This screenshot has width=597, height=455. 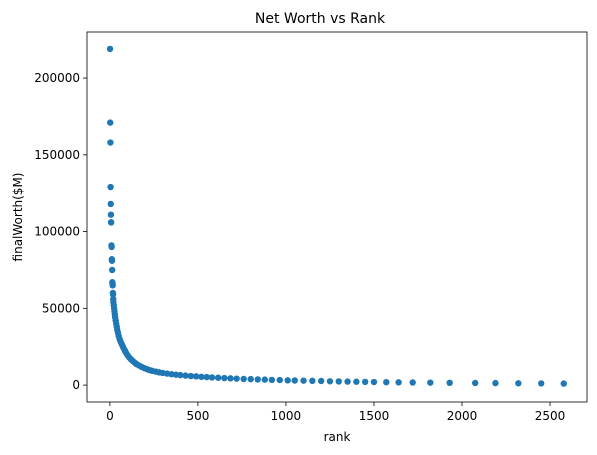 What do you see at coordinates (197, 416) in the screenshot?
I see `x-tick-label: 500` at bounding box center [197, 416].